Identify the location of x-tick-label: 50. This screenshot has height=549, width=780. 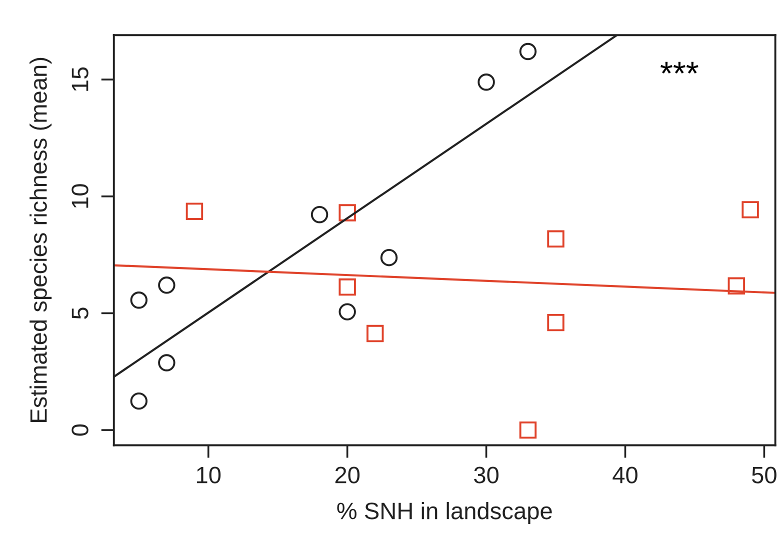
(764, 475).